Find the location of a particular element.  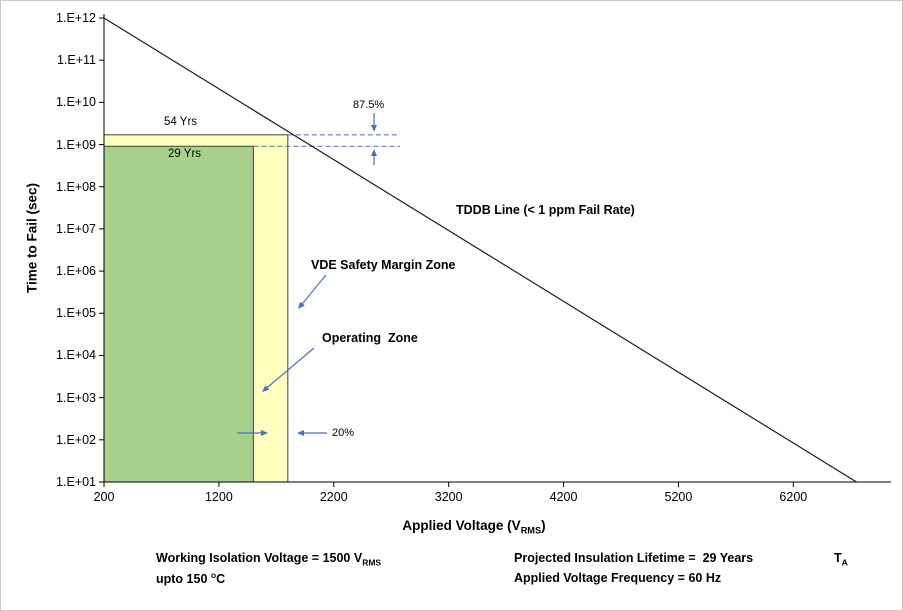

vde-zone-pointer-arrow is located at coordinates (313, 290).